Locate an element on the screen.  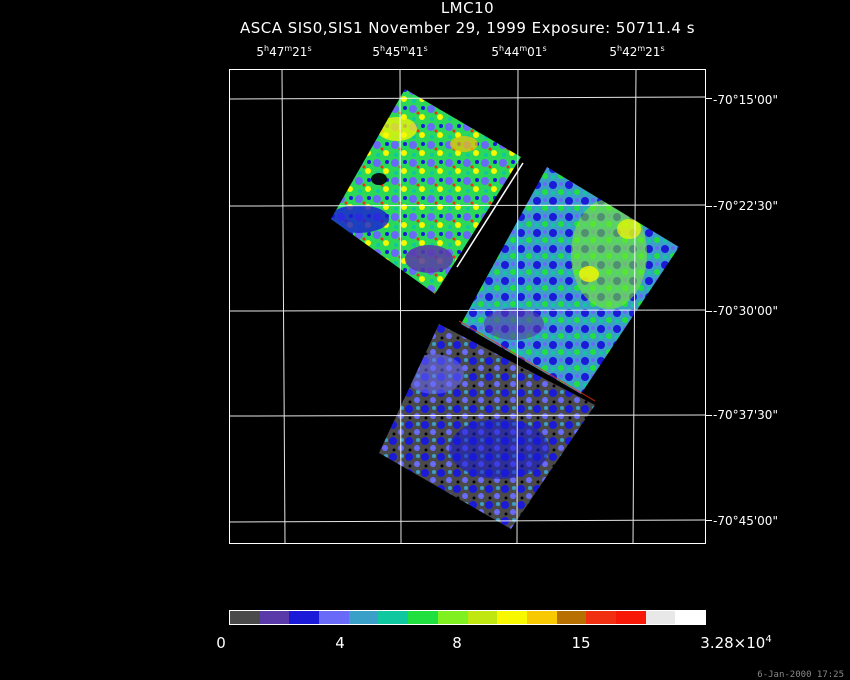
dec-tick-label: -70°45'00" is located at coordinates (745, 521).